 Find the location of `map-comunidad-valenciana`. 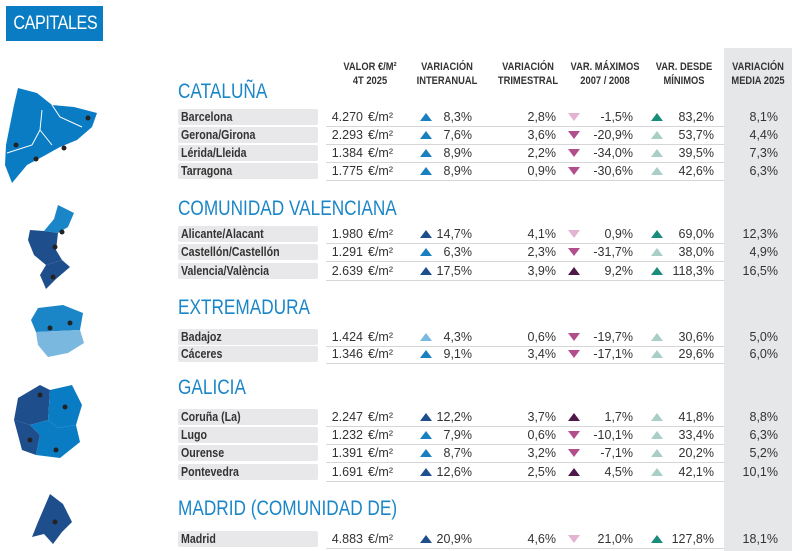

map-comunidad-valenciana is located at coordinates (51, 247).